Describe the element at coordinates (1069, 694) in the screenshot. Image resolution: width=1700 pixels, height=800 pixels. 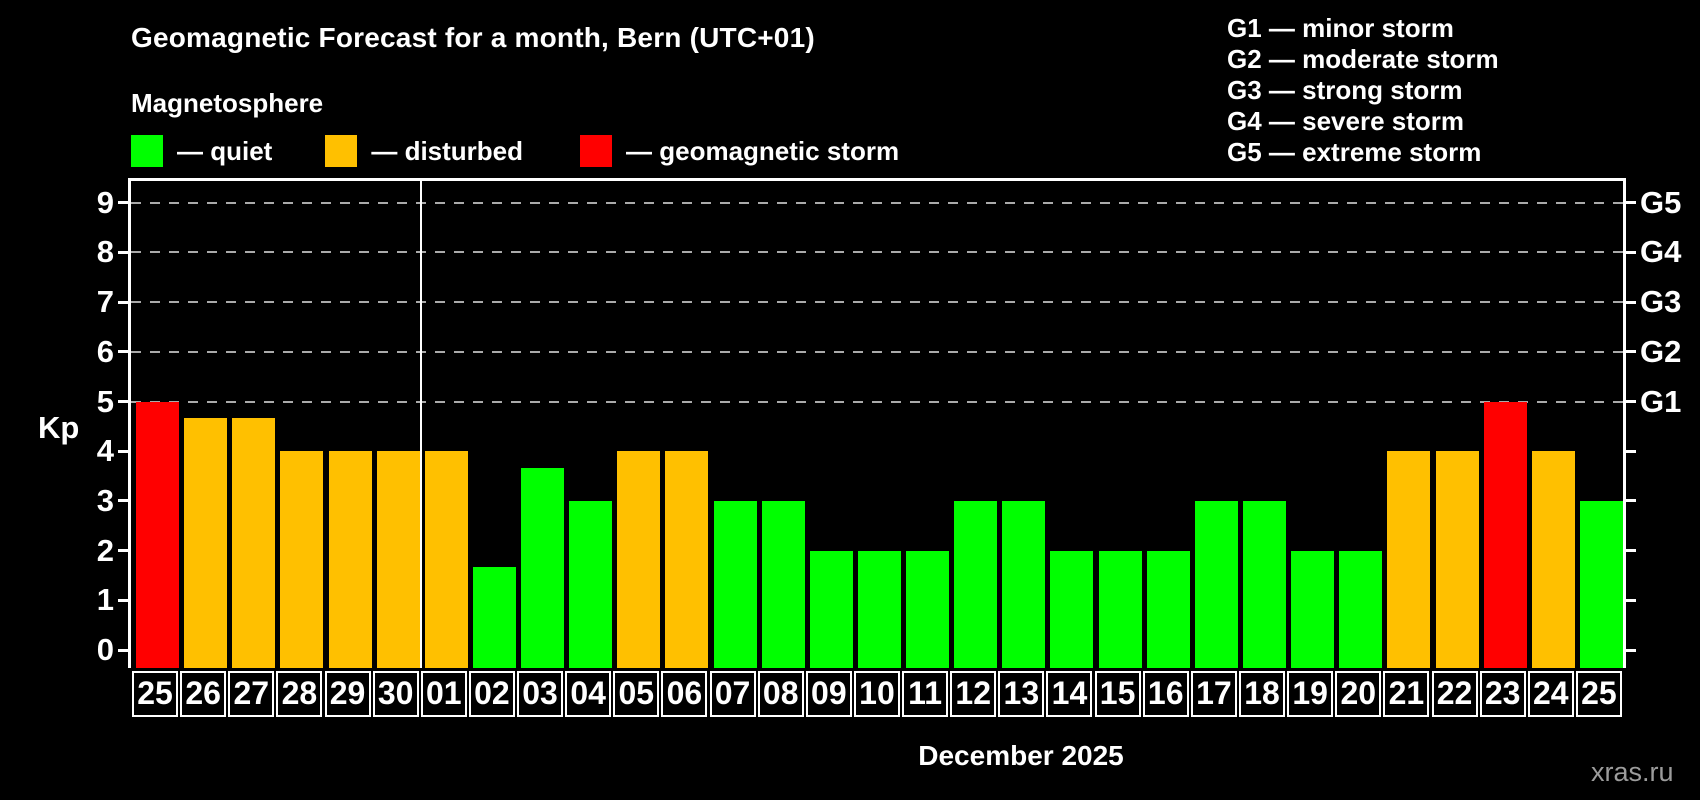
I see `x-label-14: 14` at that location.